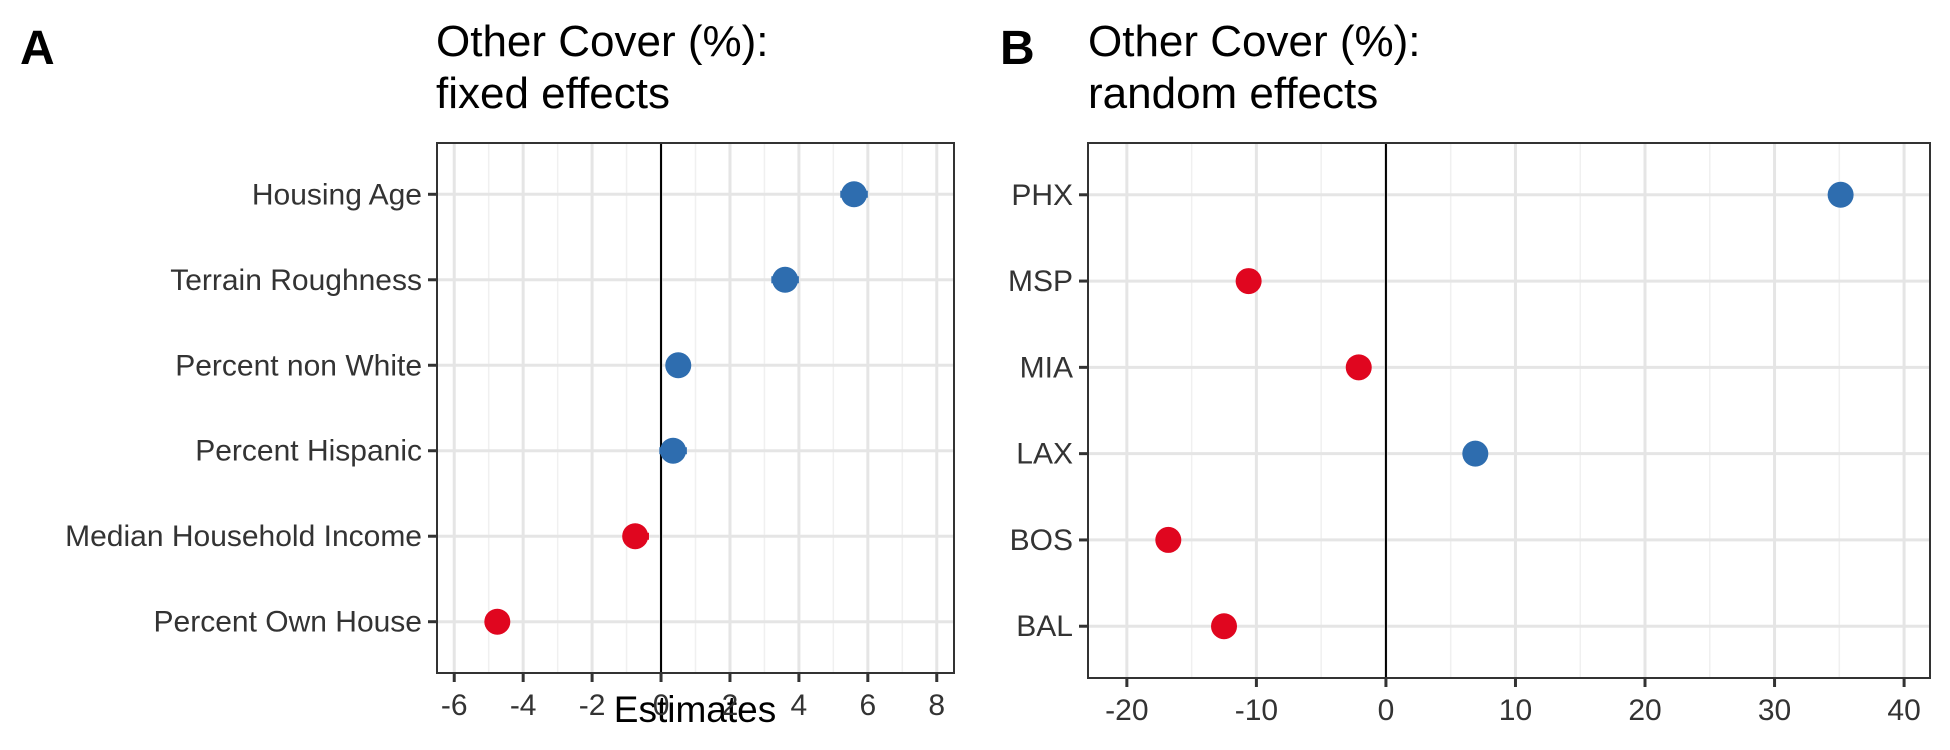 This screenshot has height=750, width=1950. What do you see at coordinates (553, 93) in the screenshot?
I see `panel-a-title-line-2: fixed effects` at bounding box center [553, 93].